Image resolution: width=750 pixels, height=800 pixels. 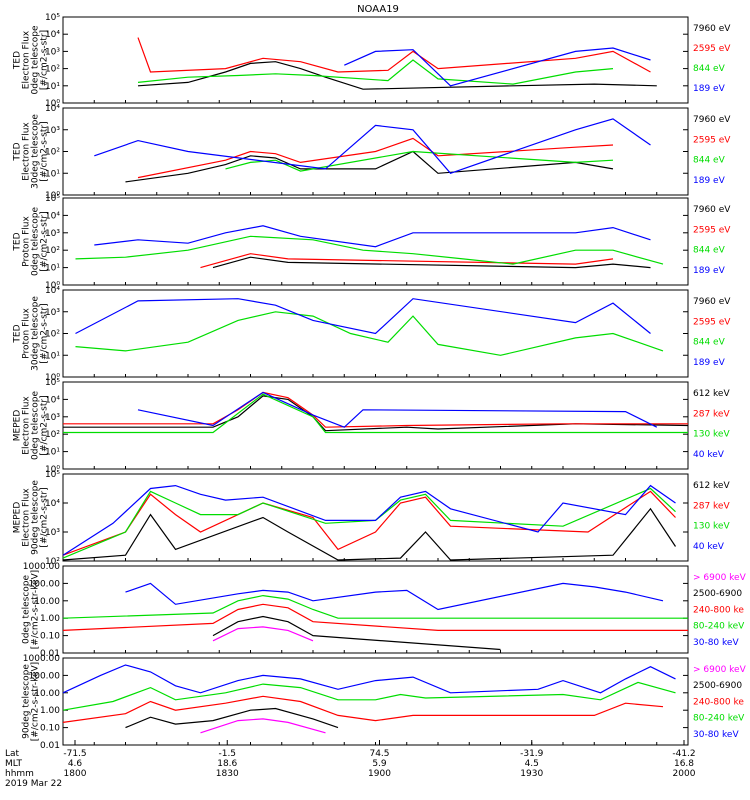 What do you see at coordinates (33, 784) in the screenshot?
I see `footer-row-label: 2019 Mar 22` at bounding box center [33, 784].